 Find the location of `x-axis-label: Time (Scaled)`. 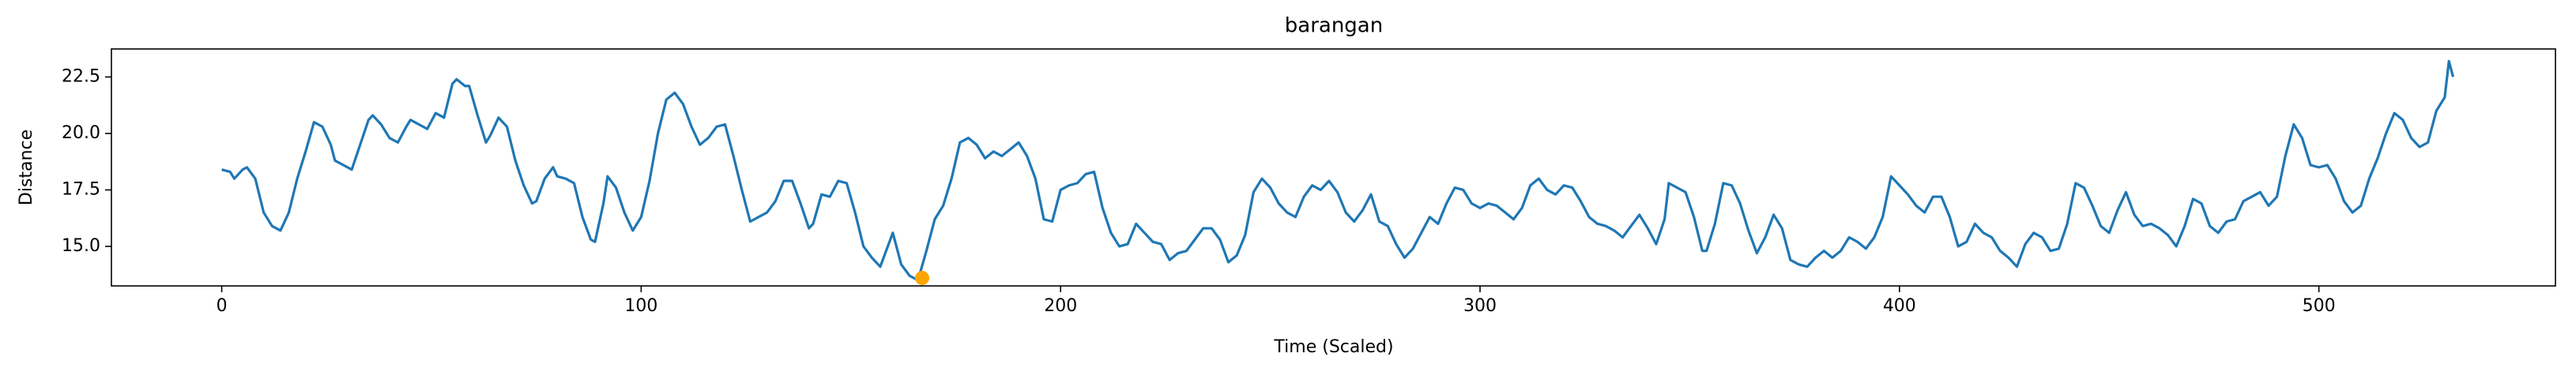

x-axis-label: Time (Scaled) is located at coordinates (1333, 347).